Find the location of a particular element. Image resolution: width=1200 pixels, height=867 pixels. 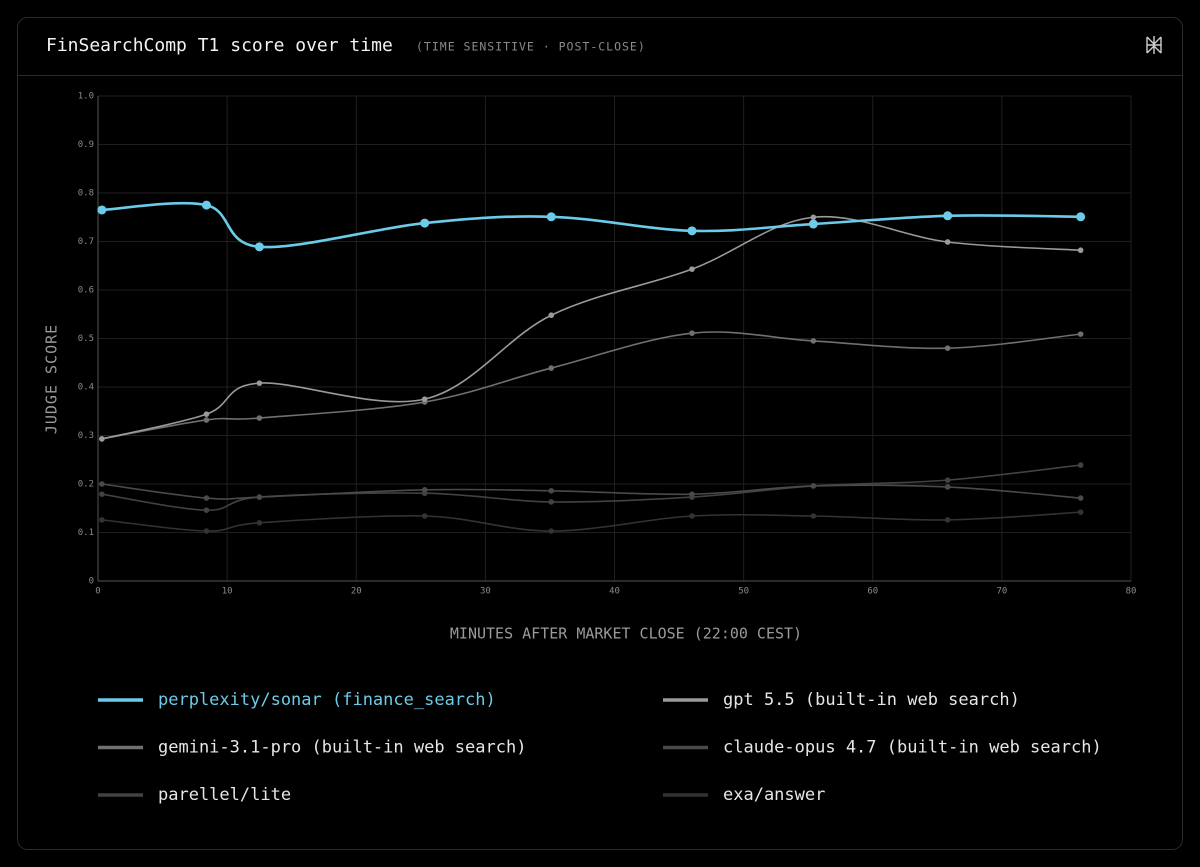

legend-label: gpt 5.5 (built-in web search) is located at coordinates (871, 700).